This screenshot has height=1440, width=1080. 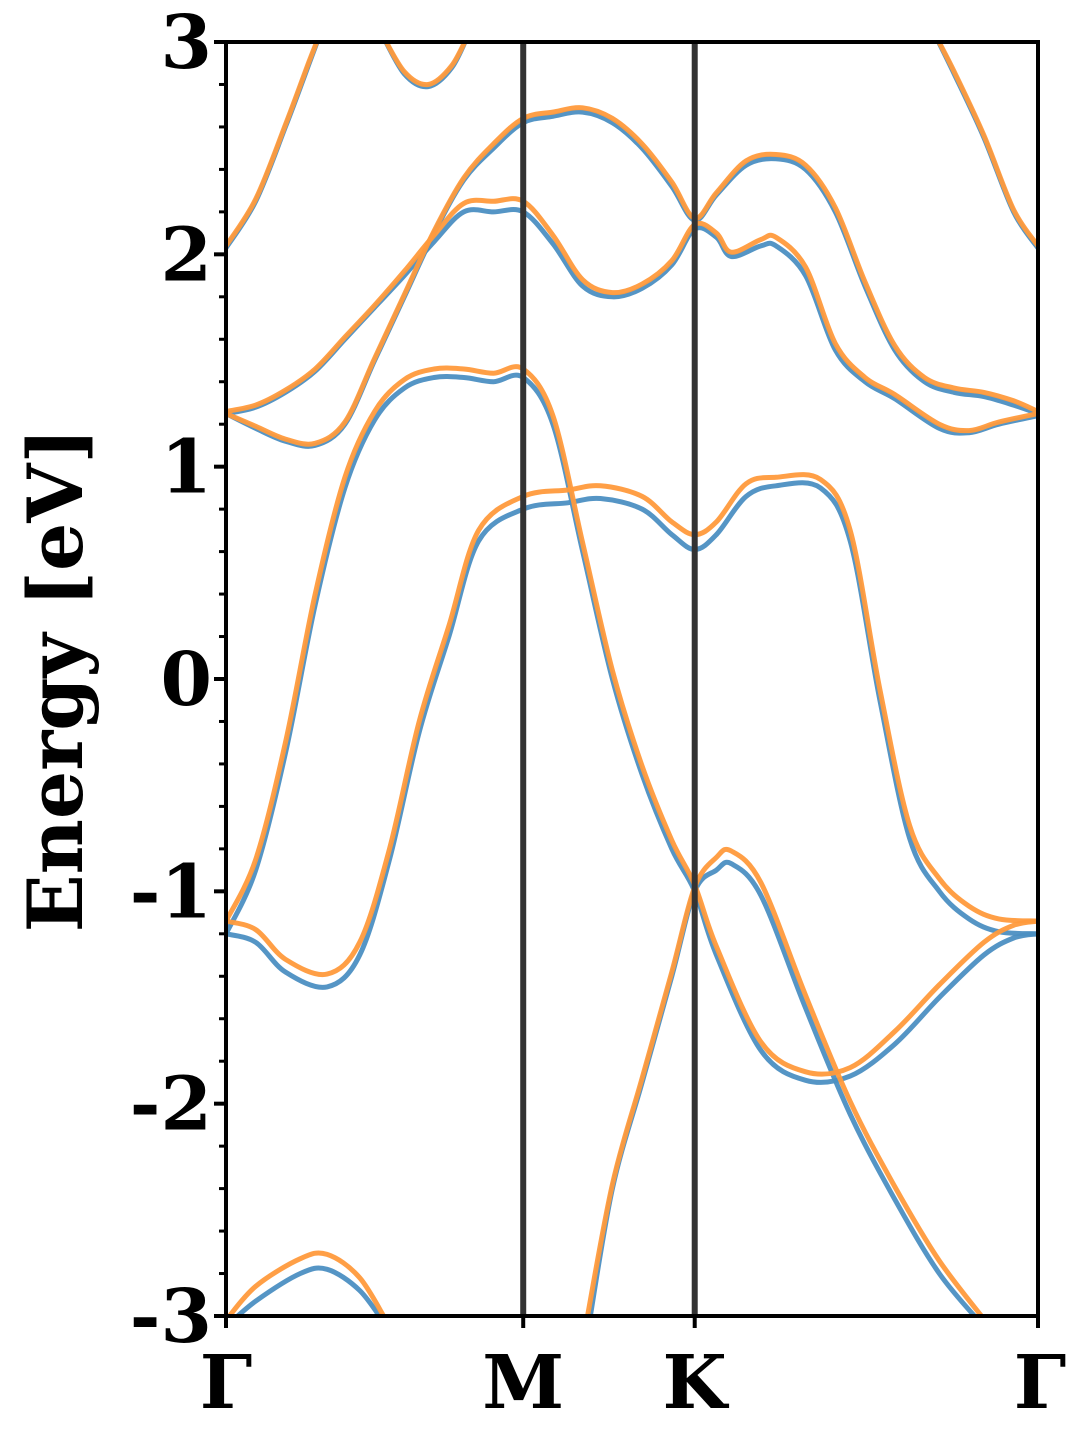 What do you see at coordinates (187, 43) in the screenshot?
I see `y-tick-label: 3` at bounding box center [187, 43].